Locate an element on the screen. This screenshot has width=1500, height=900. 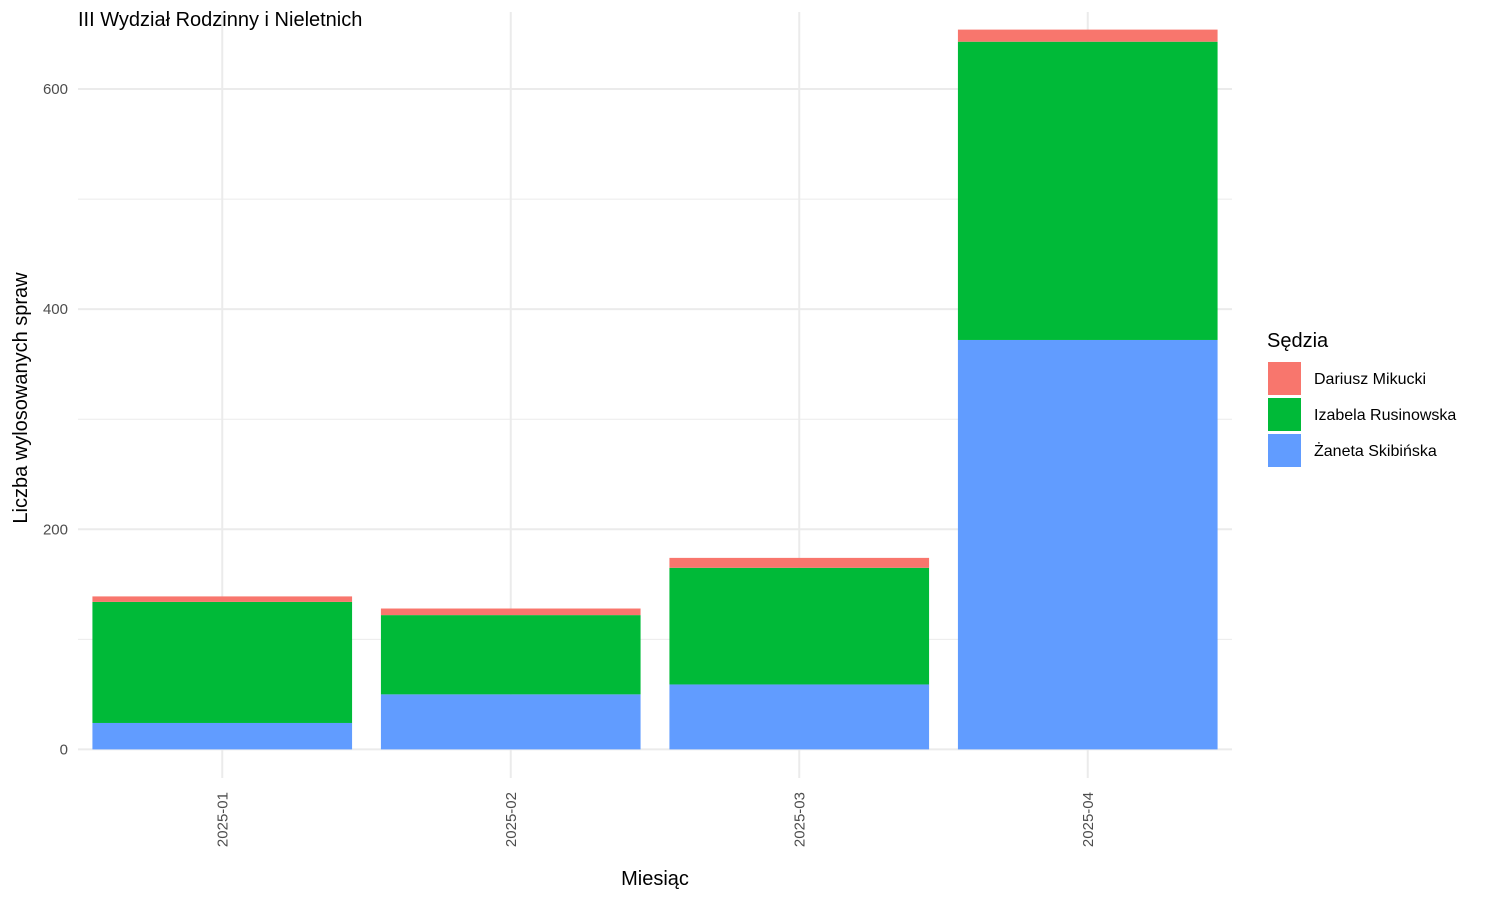
x-tick-label: 2025-03 is located at coordinates (799, 819).